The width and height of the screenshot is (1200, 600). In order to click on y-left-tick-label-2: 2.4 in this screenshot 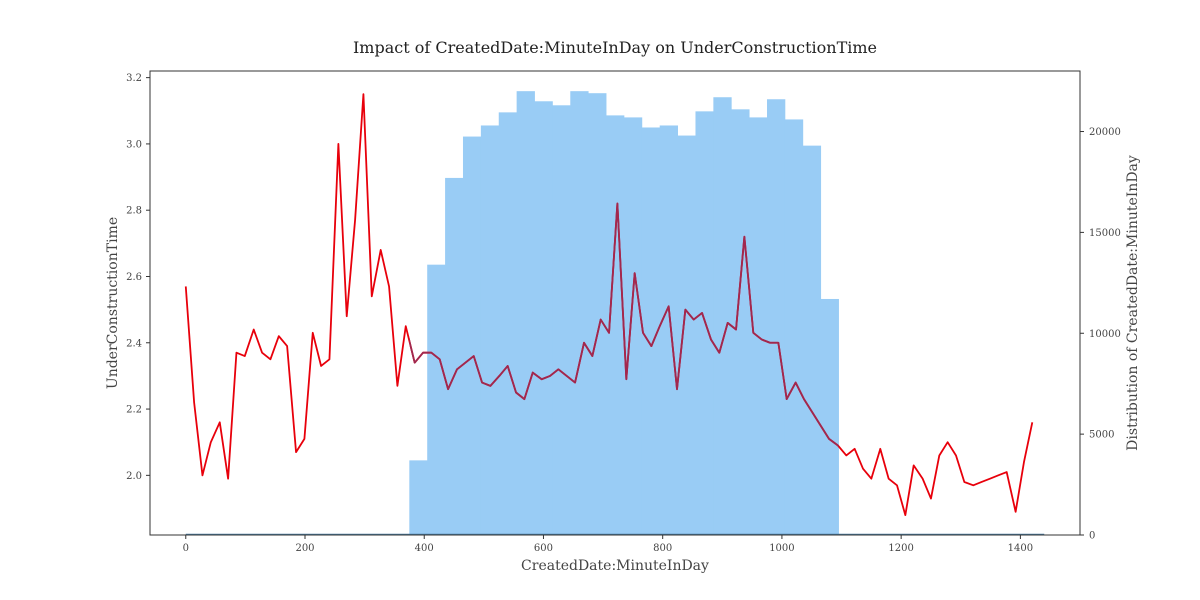, I will do `click(134, 343)`.